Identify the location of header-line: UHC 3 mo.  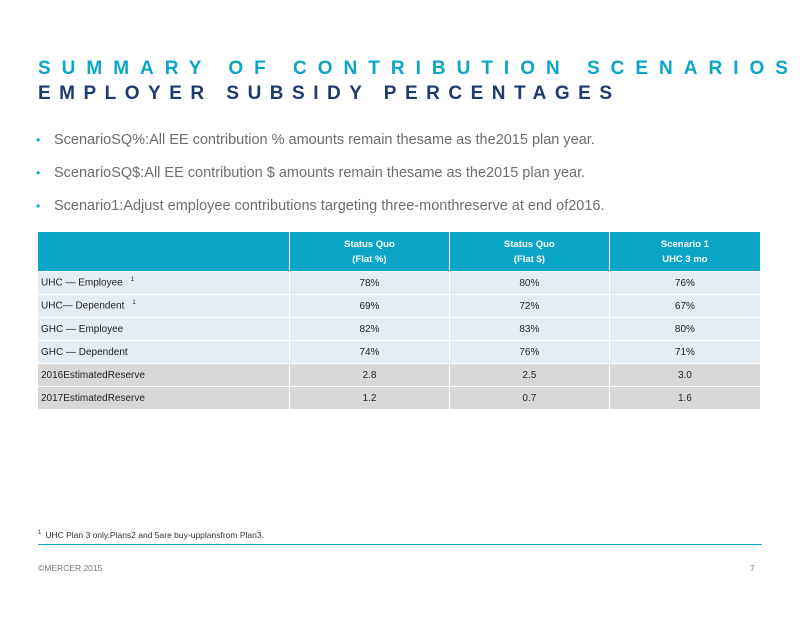
(685, 259).